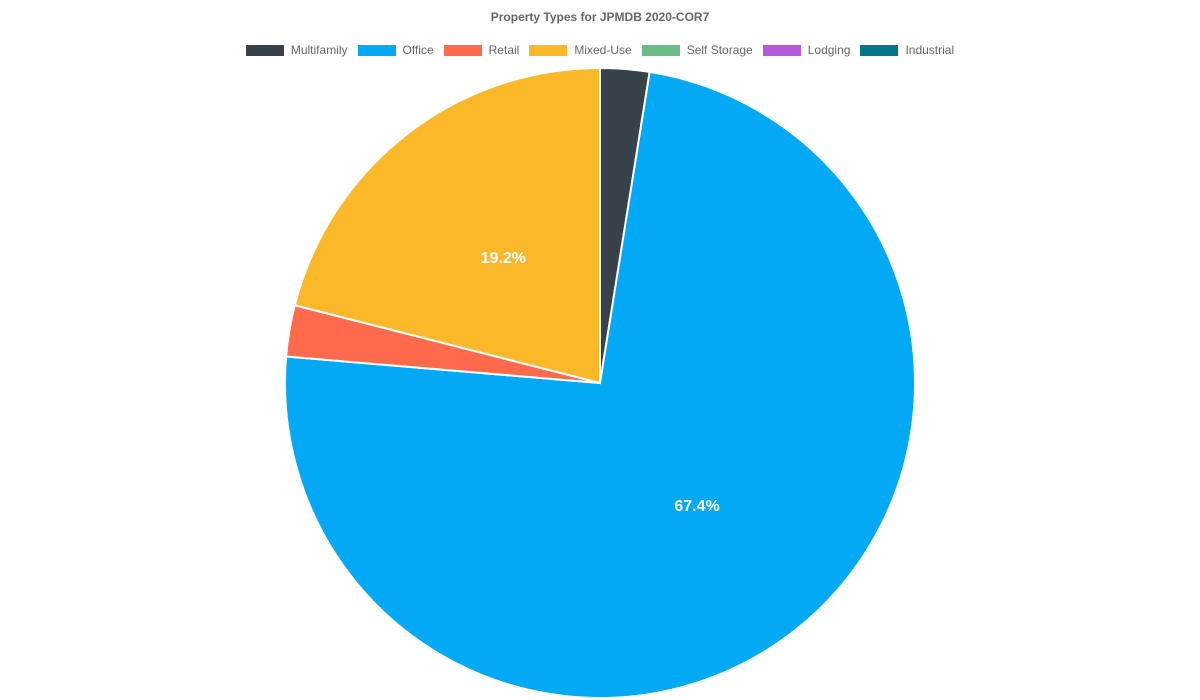  I want to click on legend-label: Mixed-Use, so click(603, 50).